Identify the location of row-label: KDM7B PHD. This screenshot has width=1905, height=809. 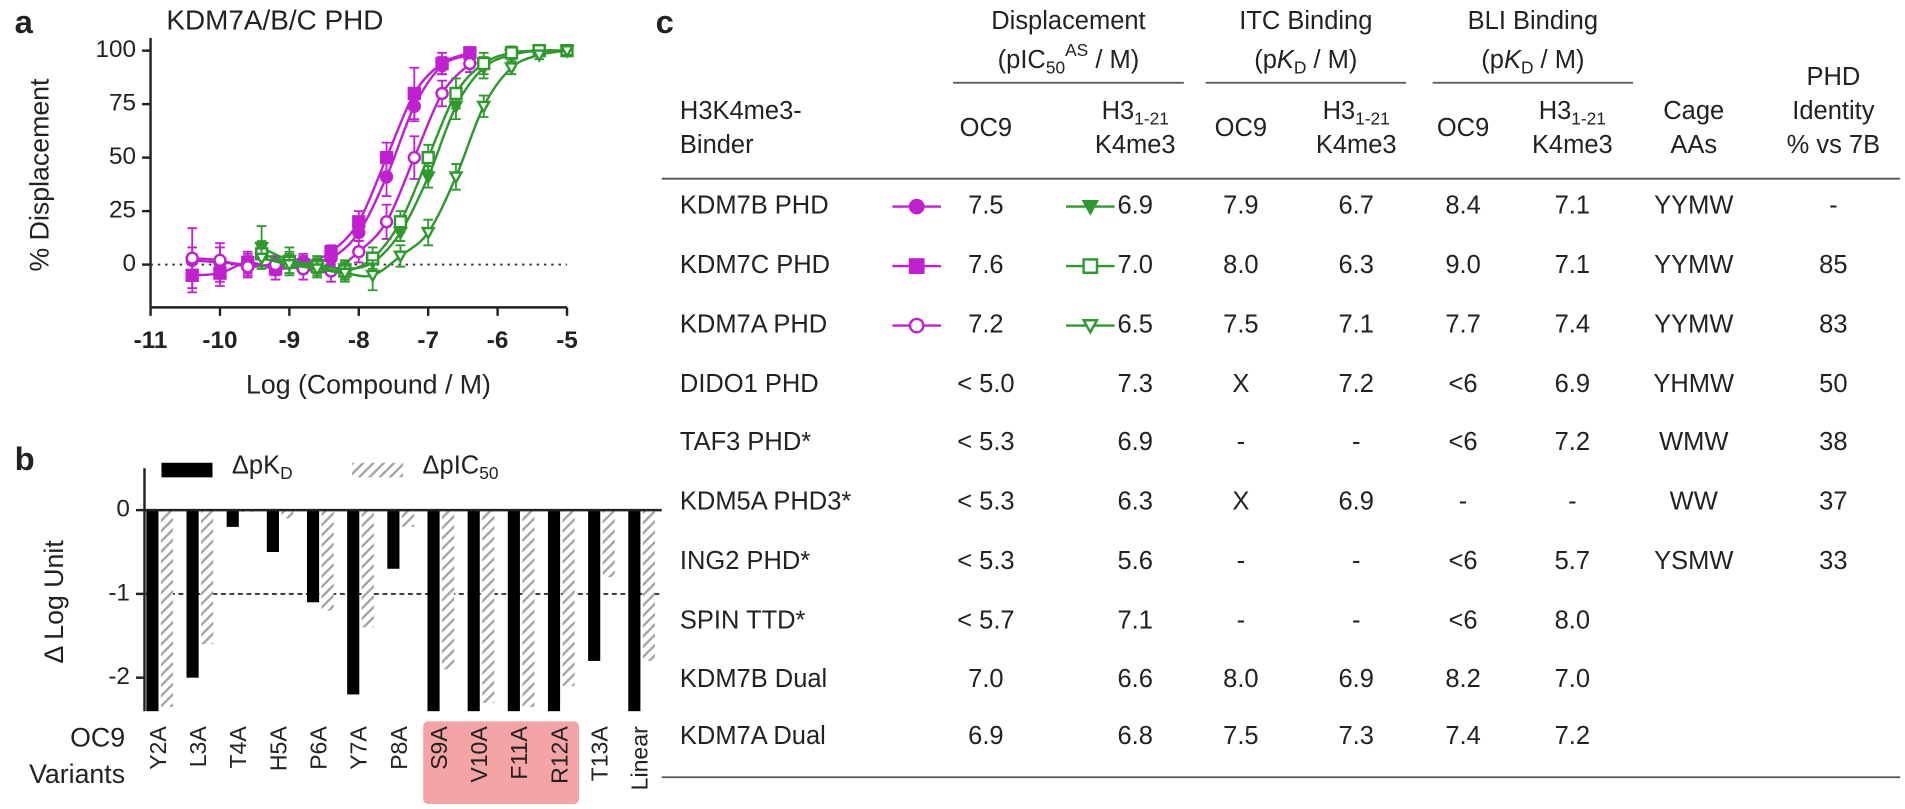
(754, 205).